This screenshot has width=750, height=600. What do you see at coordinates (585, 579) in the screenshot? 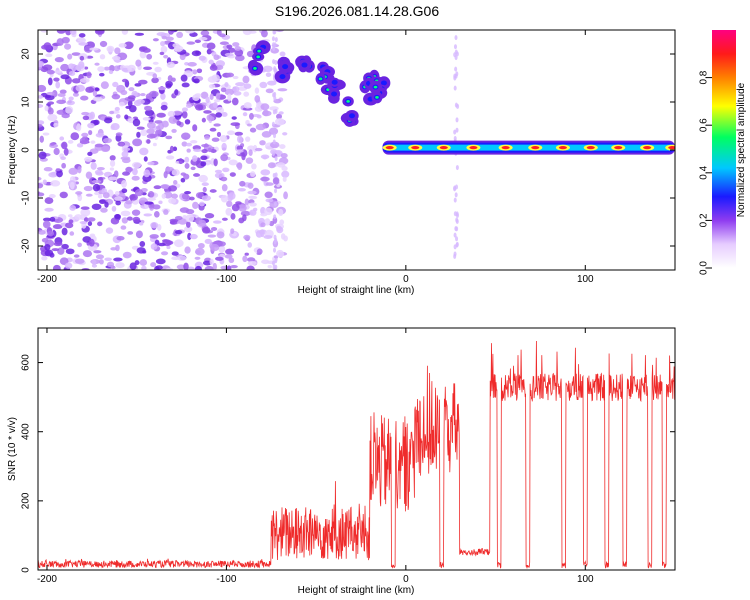
I see `snr-x-tick-label: 100` at bounding box center [585, 579].